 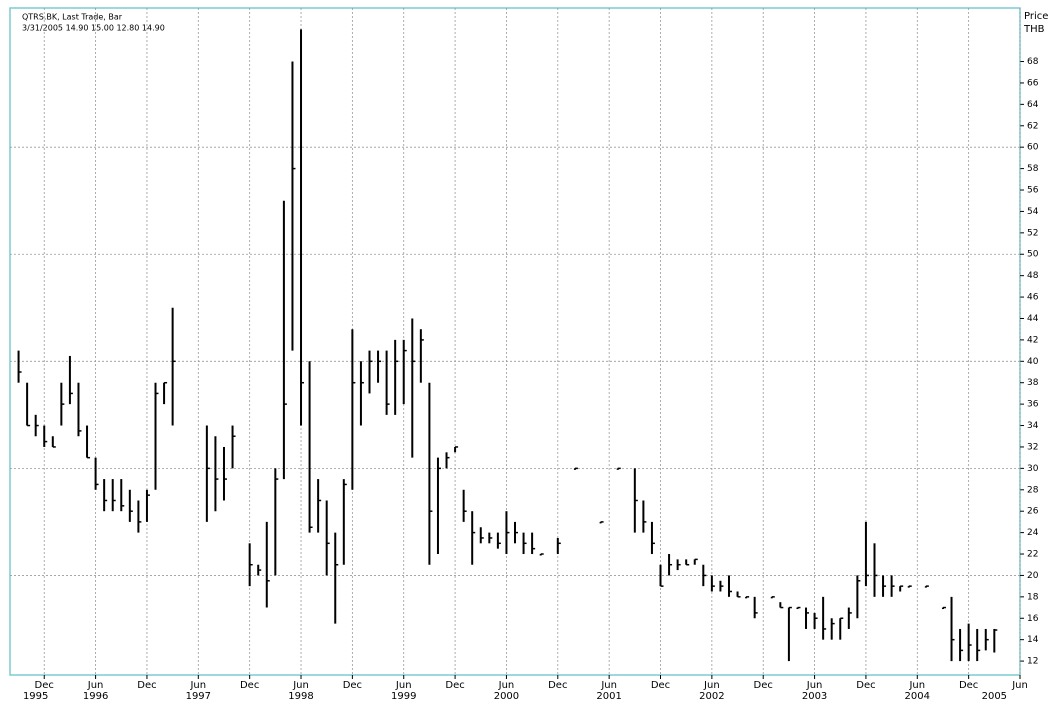 I want to click on y-tick-label: 12, so click(x=1032, y=662).